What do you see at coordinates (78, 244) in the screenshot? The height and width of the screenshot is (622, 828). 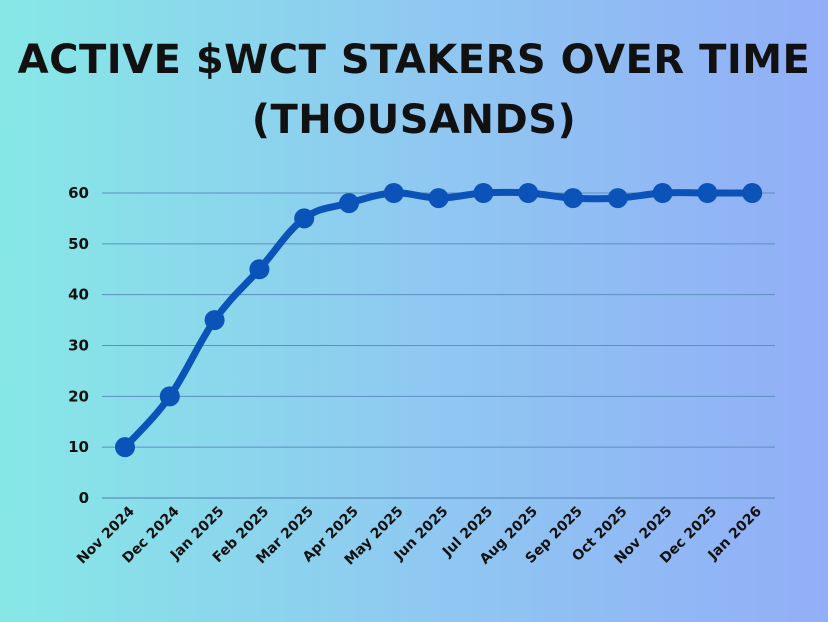 I see `y-tick-label: 50` at bounding box center [78, 244].